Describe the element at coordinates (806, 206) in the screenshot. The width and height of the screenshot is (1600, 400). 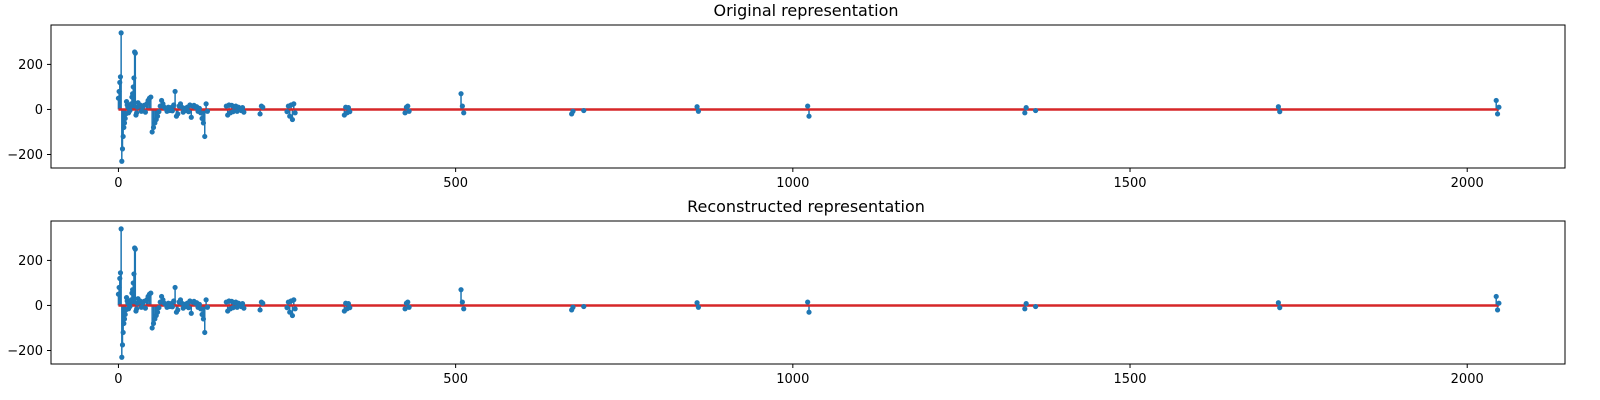
I see `panel-title: Reconstructed representation` at that location.